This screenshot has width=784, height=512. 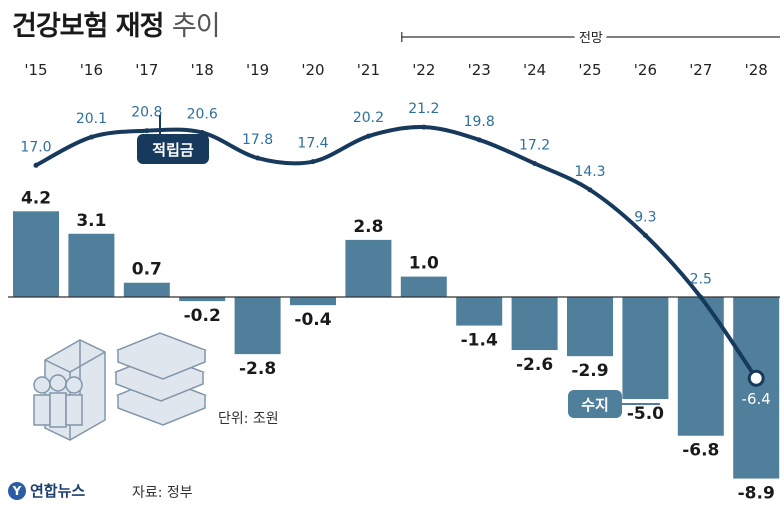 What do you see at coordinates (248, 419) in the screenshot?
I see `unit-label: 단위: 조원` at bounding box center [248, 419].